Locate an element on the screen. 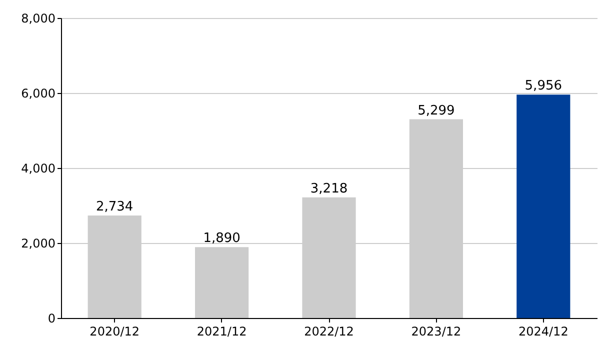  y-tick-label: 4,000 is located at coordinates (38, 169).